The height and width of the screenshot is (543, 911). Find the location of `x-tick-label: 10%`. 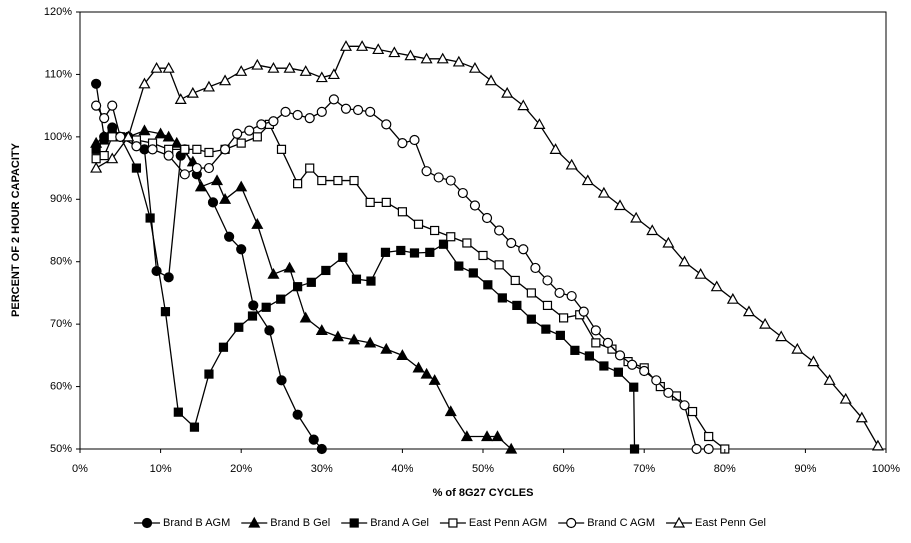

x-tick-label: 10% is located at coordinates (161, 469).